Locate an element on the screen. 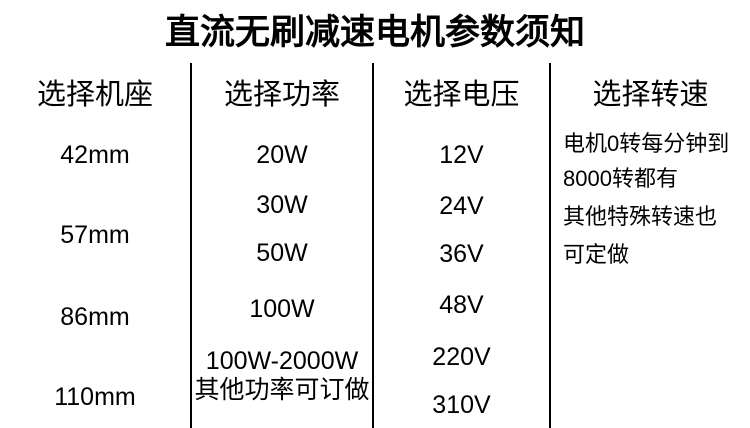 The height and width of the screenshot is (428, 750). column-header-frame-size: 选择机座 is located at coordinates (94, 95).